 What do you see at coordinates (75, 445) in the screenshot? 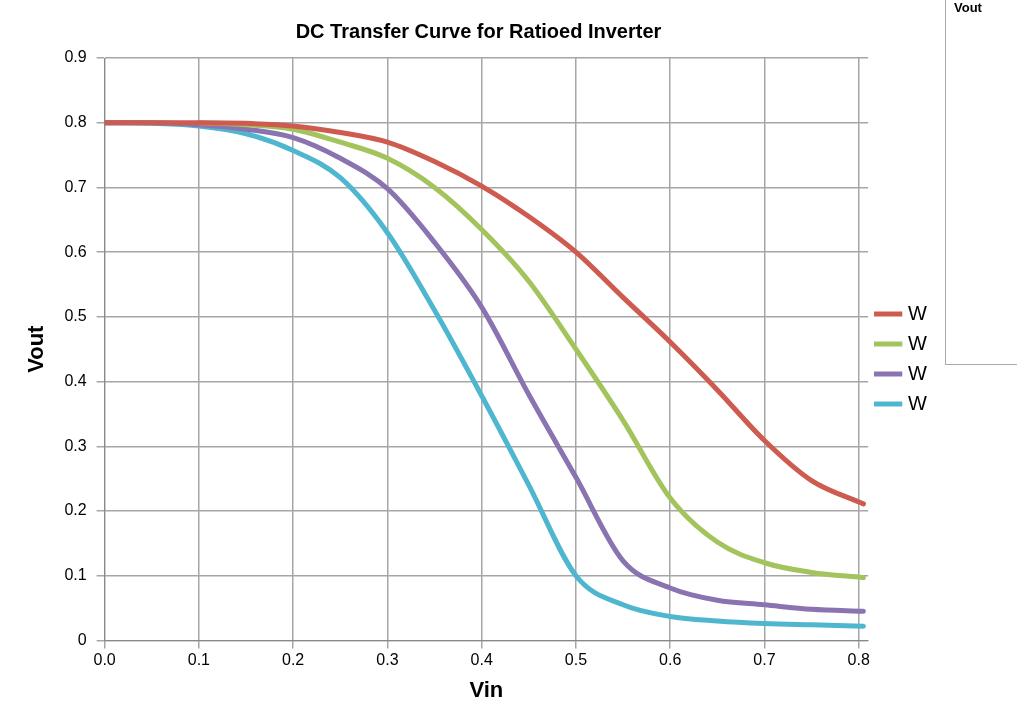
I see `y-tick-label: 0.3` at bounding box center [75, 445].